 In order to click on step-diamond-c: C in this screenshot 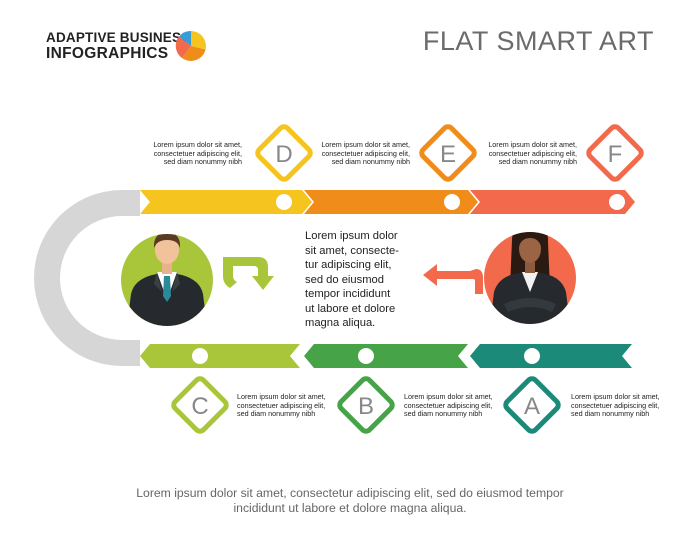, I will do `click(200, 405)`.